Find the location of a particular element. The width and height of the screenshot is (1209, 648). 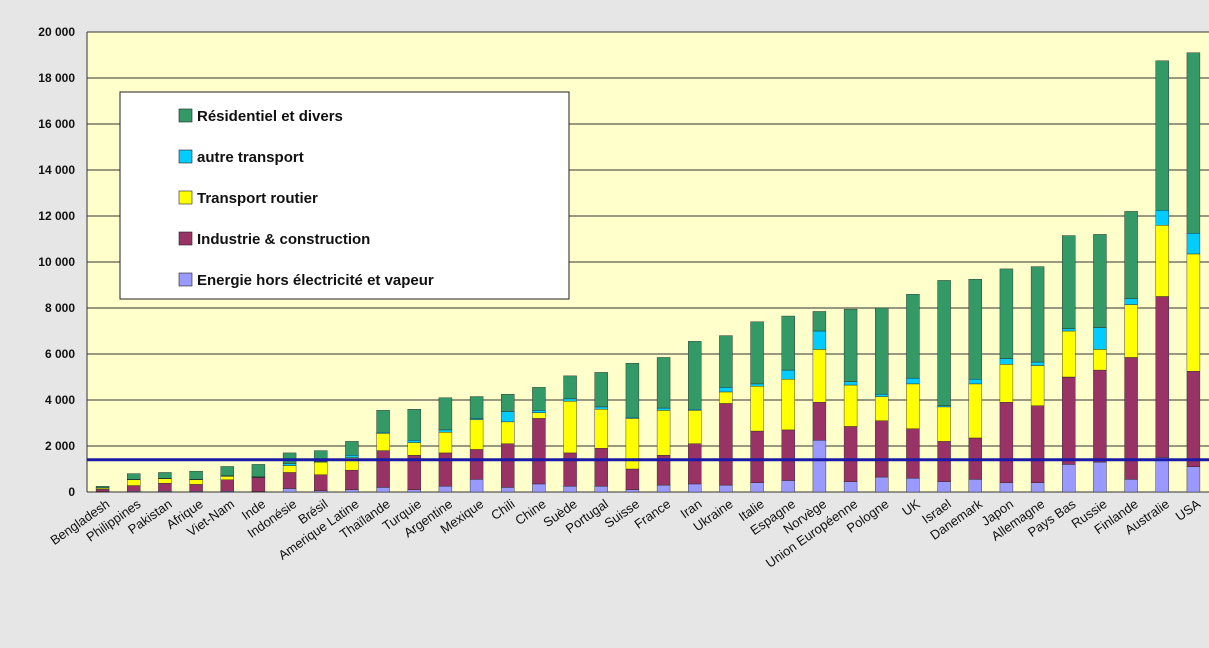

x-tick-label: Chili is located at coordinates (502, 509).